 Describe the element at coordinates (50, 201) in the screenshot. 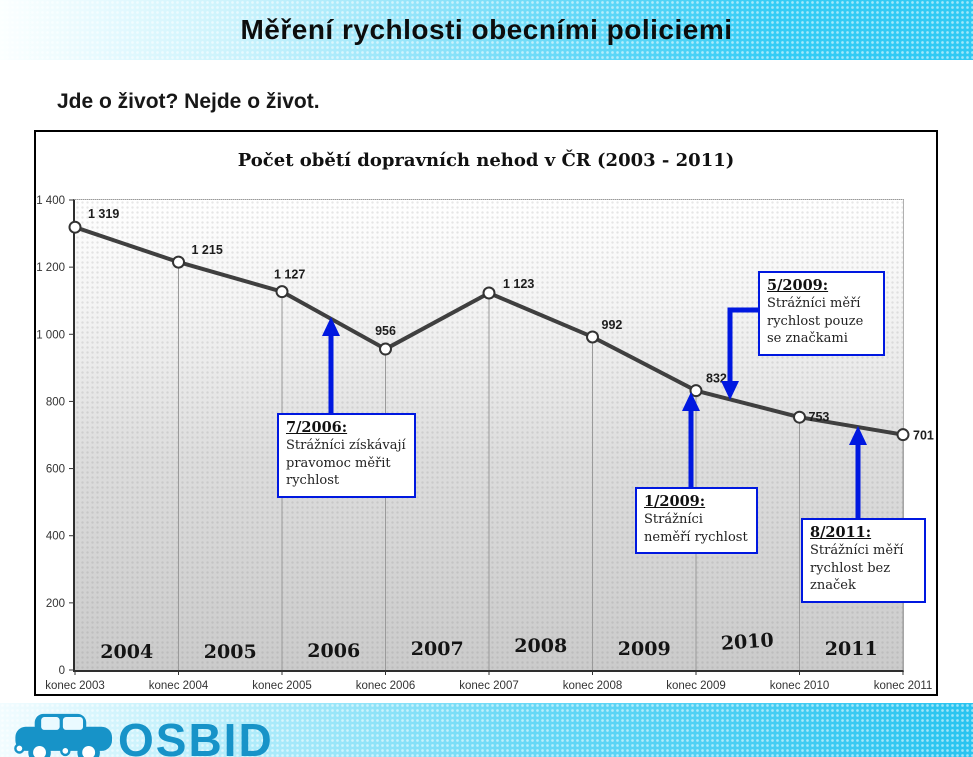

I see `y-tick-label: 1 400` at that location.